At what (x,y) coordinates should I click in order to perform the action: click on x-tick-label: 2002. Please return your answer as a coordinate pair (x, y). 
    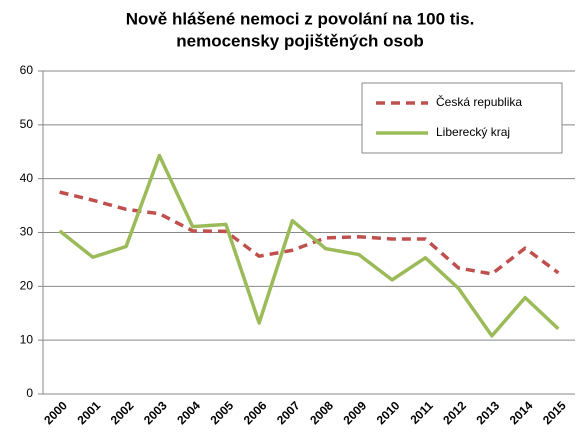
    Looking at the image, I should click on (122, 412).